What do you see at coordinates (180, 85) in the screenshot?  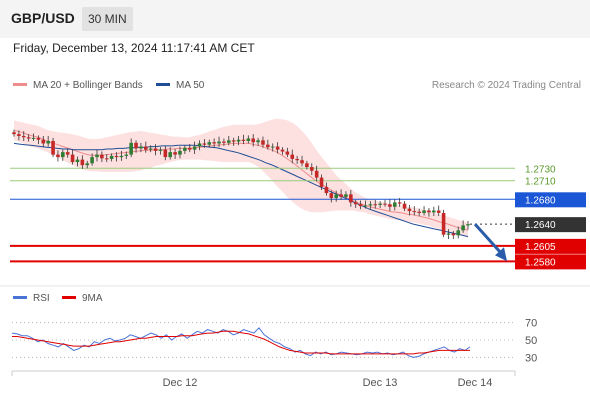 I see `legend-ma50: MA 50` at bounding box center [180, 85].